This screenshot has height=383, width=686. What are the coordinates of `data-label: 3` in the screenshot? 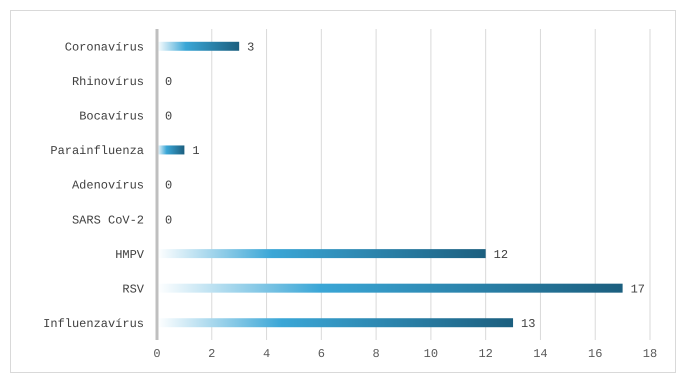 It's located at (250, 47).